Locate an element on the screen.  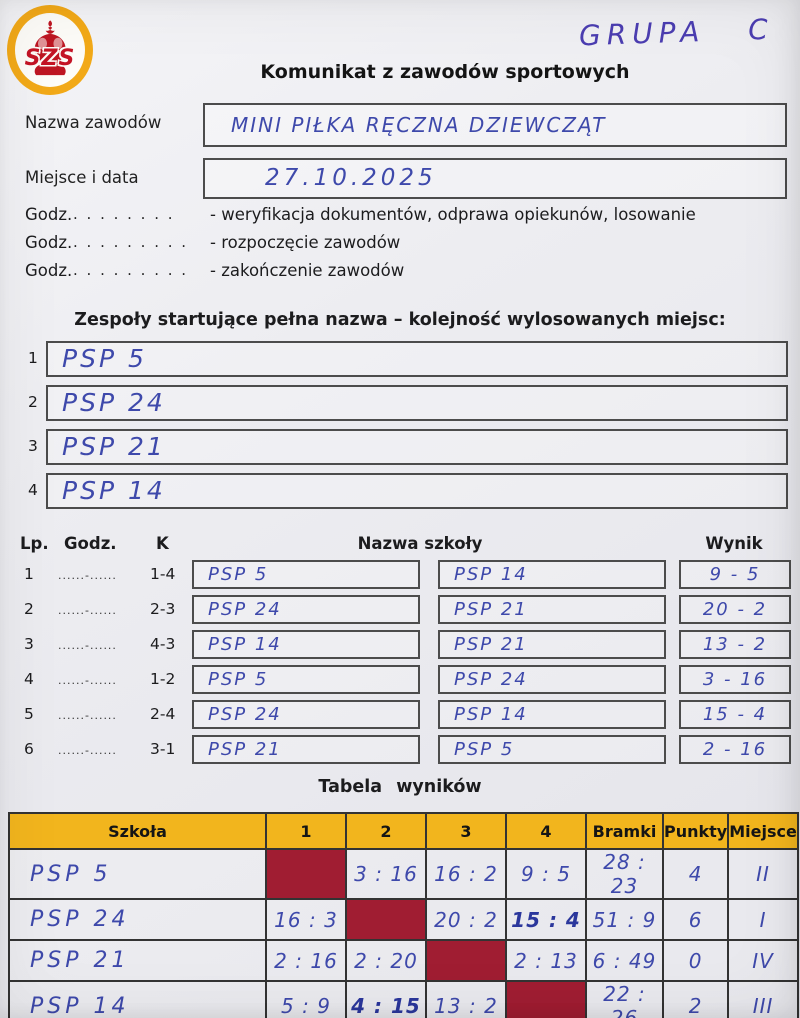
points-cell: 6 is located at coordinates (695, 919).